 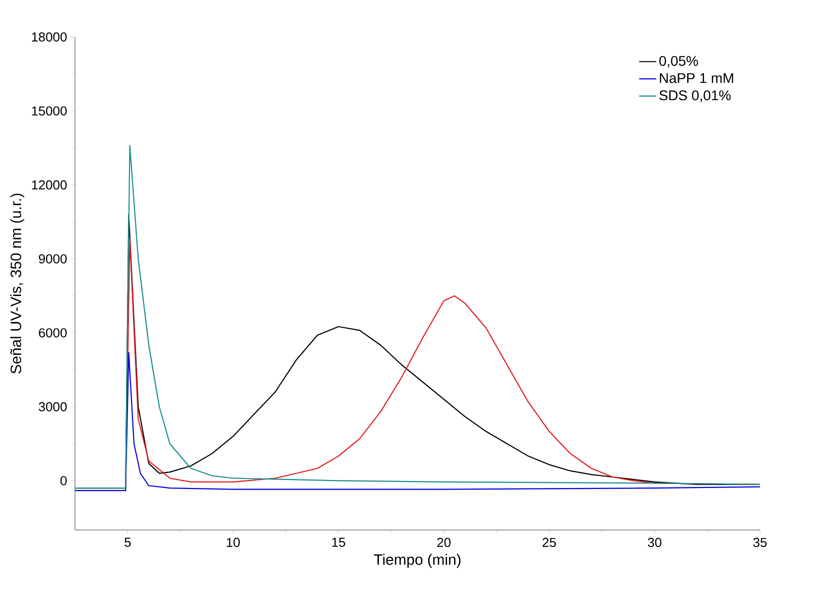 I want to click on x-tick-label: 10, so click(x=233, y=543).